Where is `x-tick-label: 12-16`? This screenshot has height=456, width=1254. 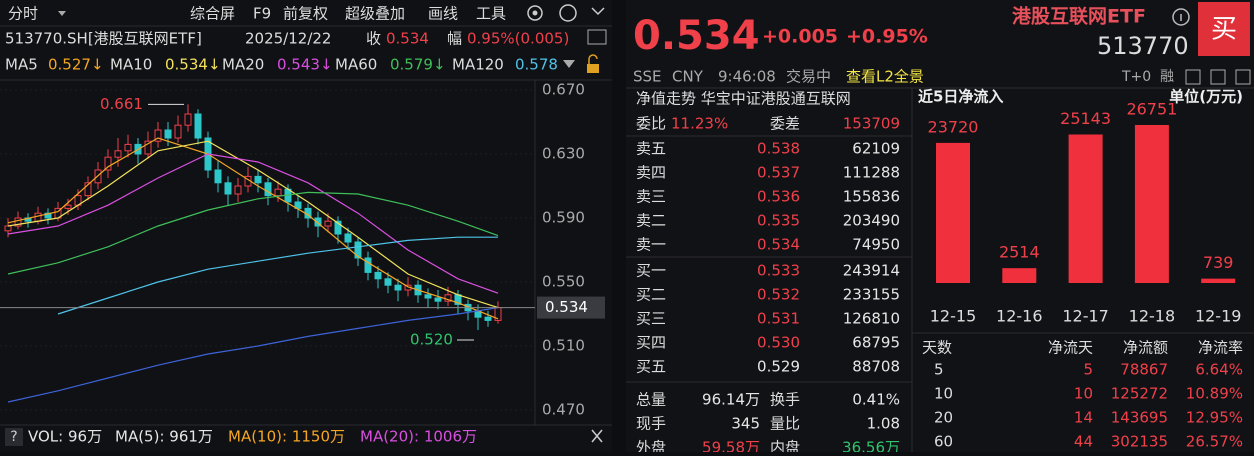
x-tick-label: 12-16 is located at coordinates (1019, 316).